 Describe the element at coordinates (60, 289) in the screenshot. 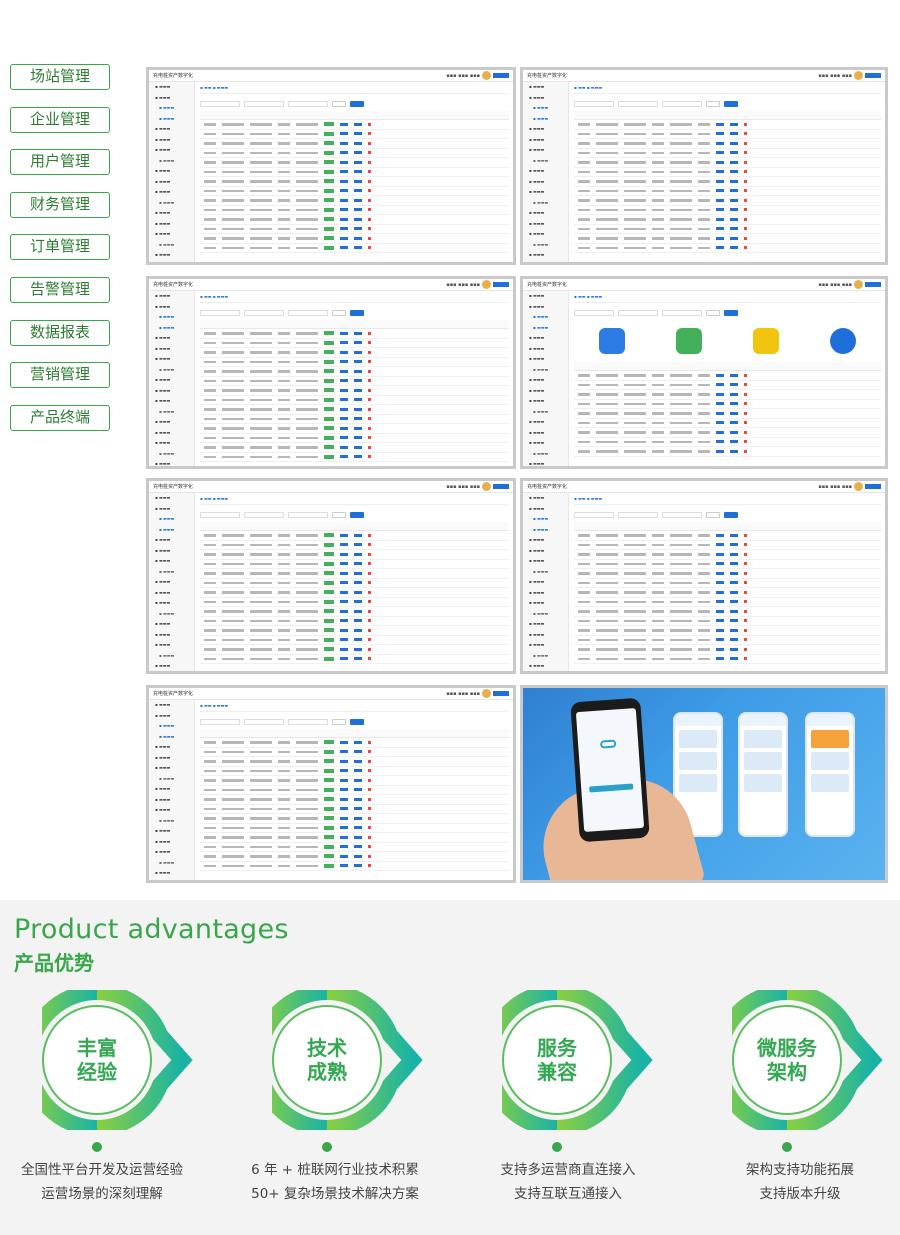

I see `nav-item-alarm: 告警管理` at that location.